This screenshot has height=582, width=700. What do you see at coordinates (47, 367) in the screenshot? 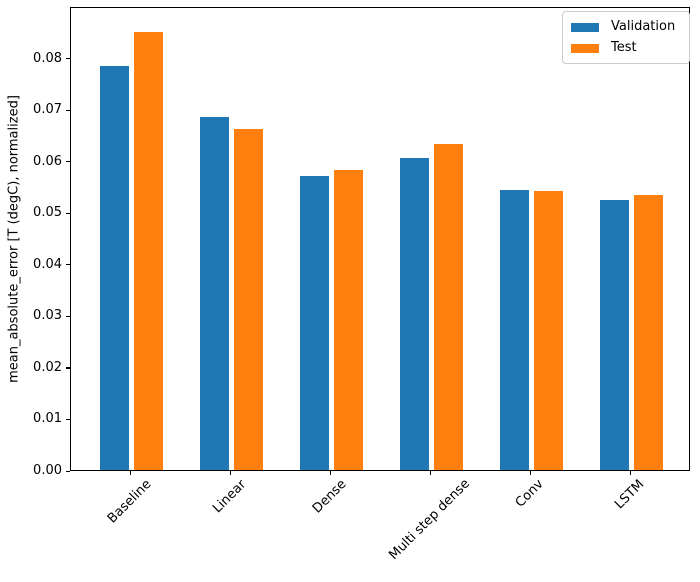
I see `y-tick-label: 0.02` at bounding box center [47, 367].